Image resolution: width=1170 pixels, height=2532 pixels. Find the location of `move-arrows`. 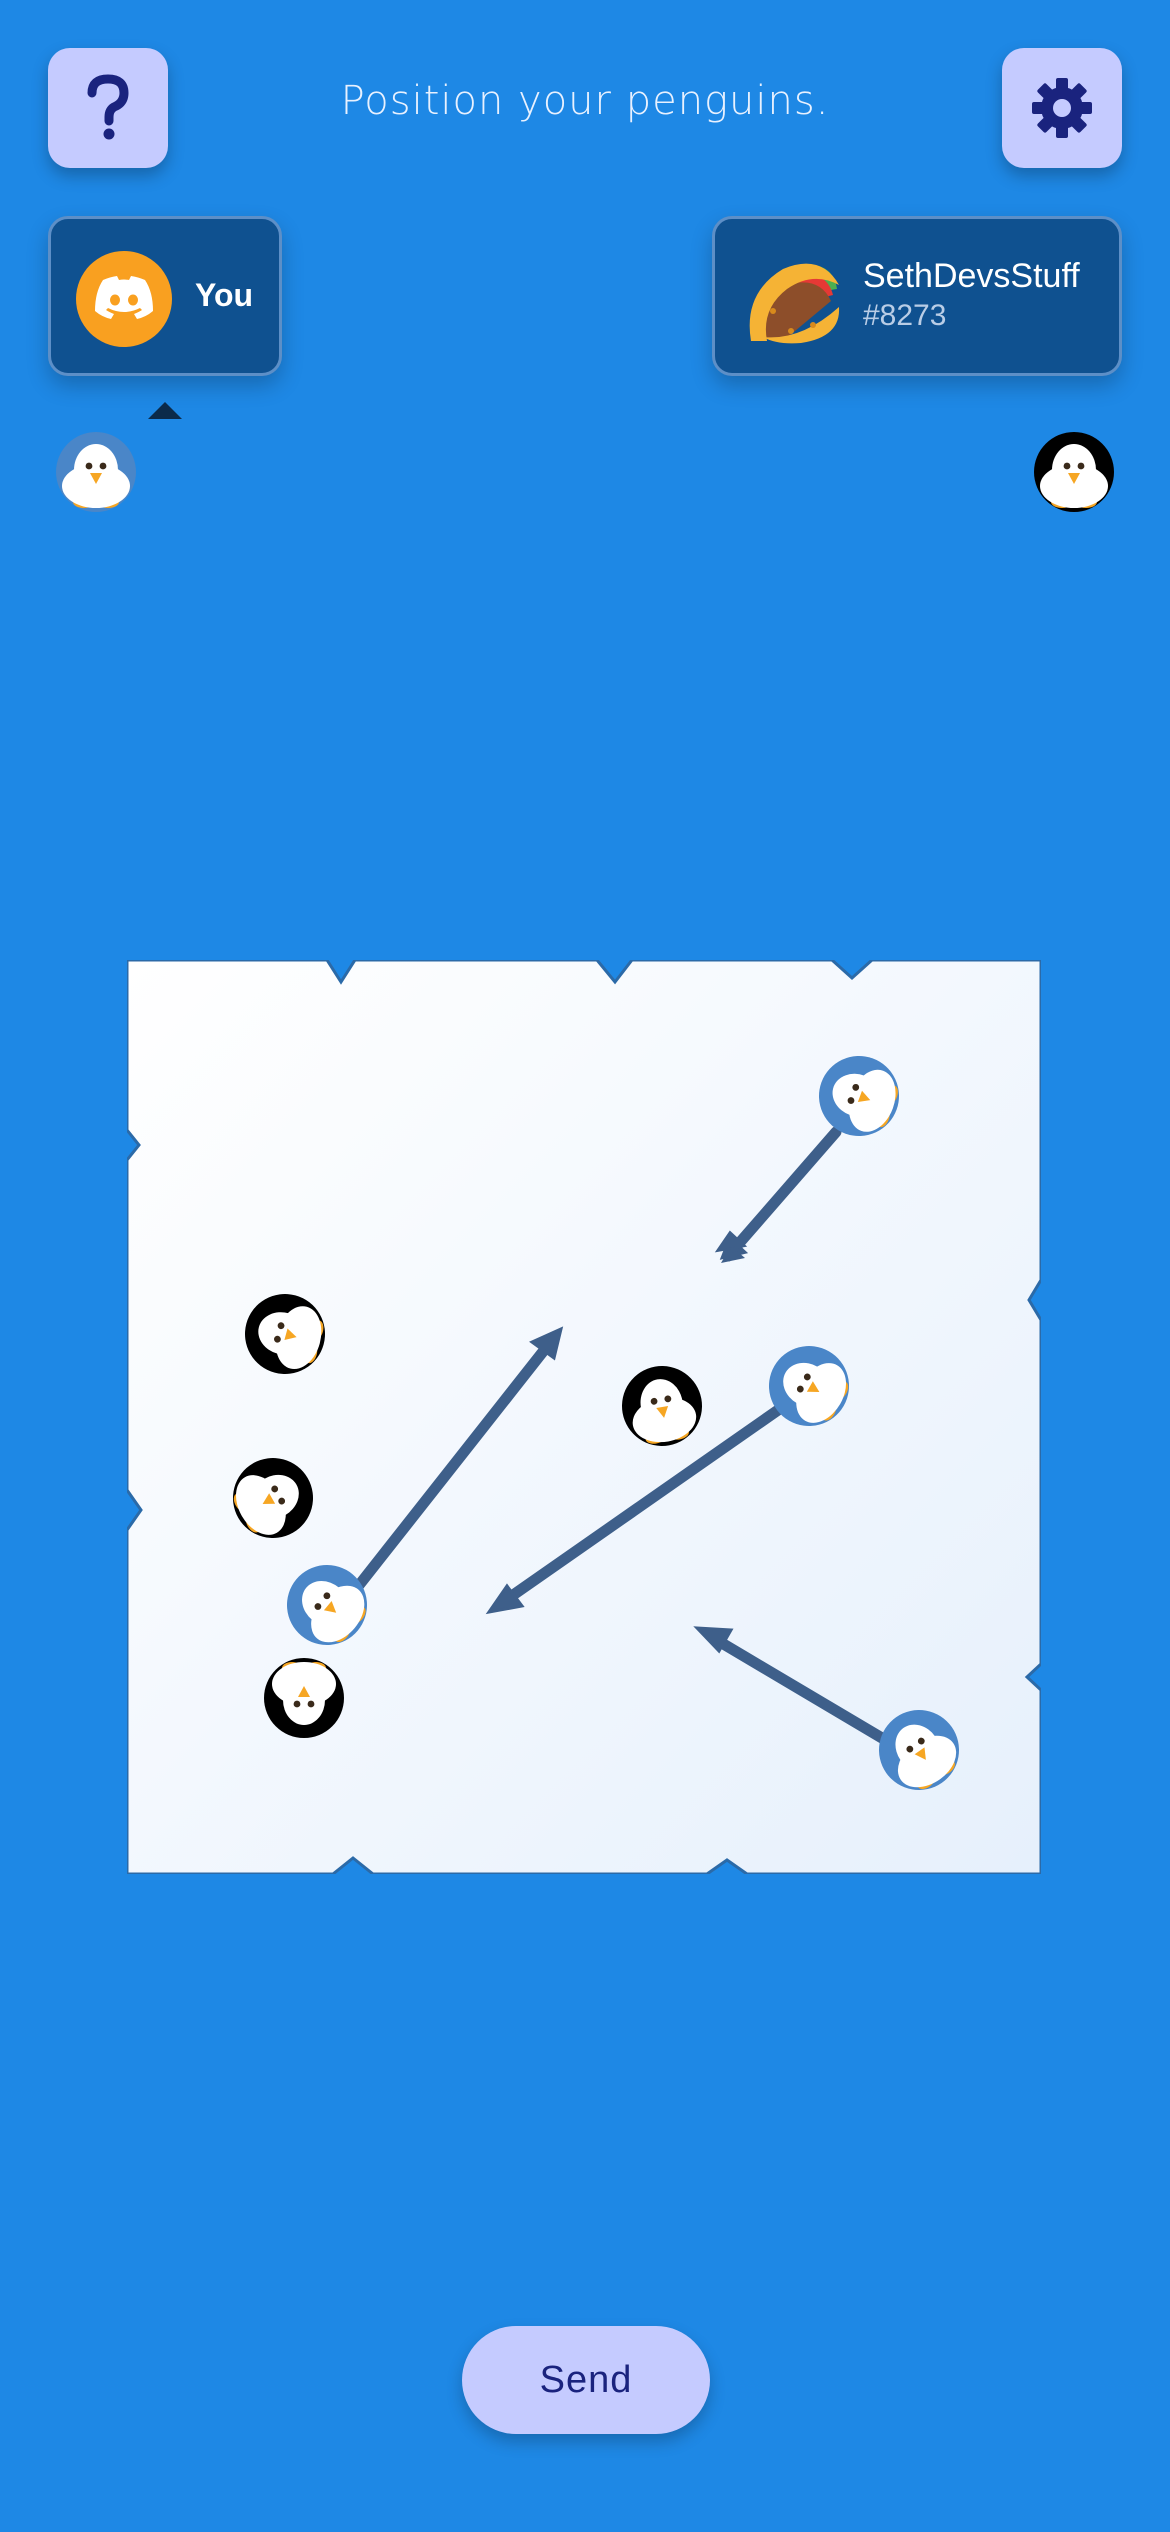

move-arrows is located at coordinates (616, 1436).